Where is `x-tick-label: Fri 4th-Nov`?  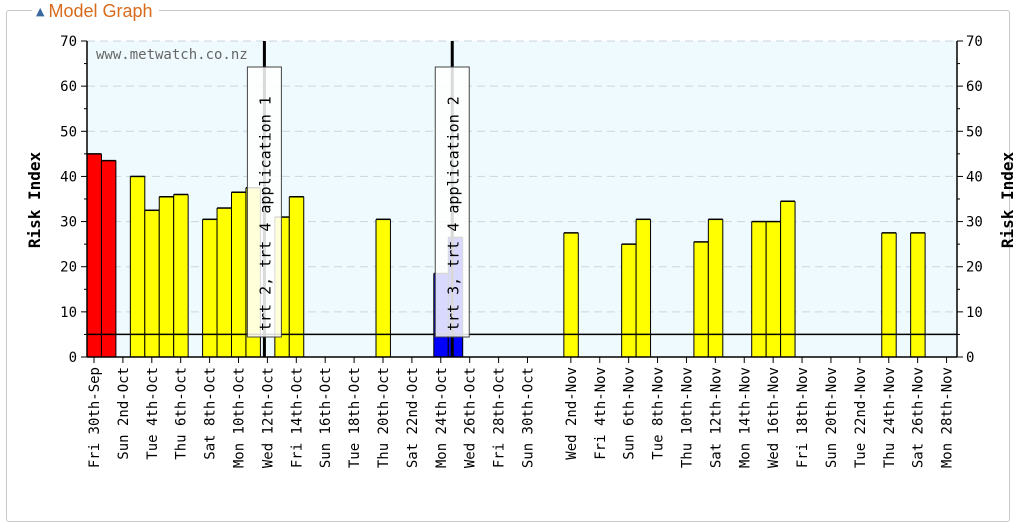
x-tick-label: Fri 4th-Nov is located at coordinates (601, 413).